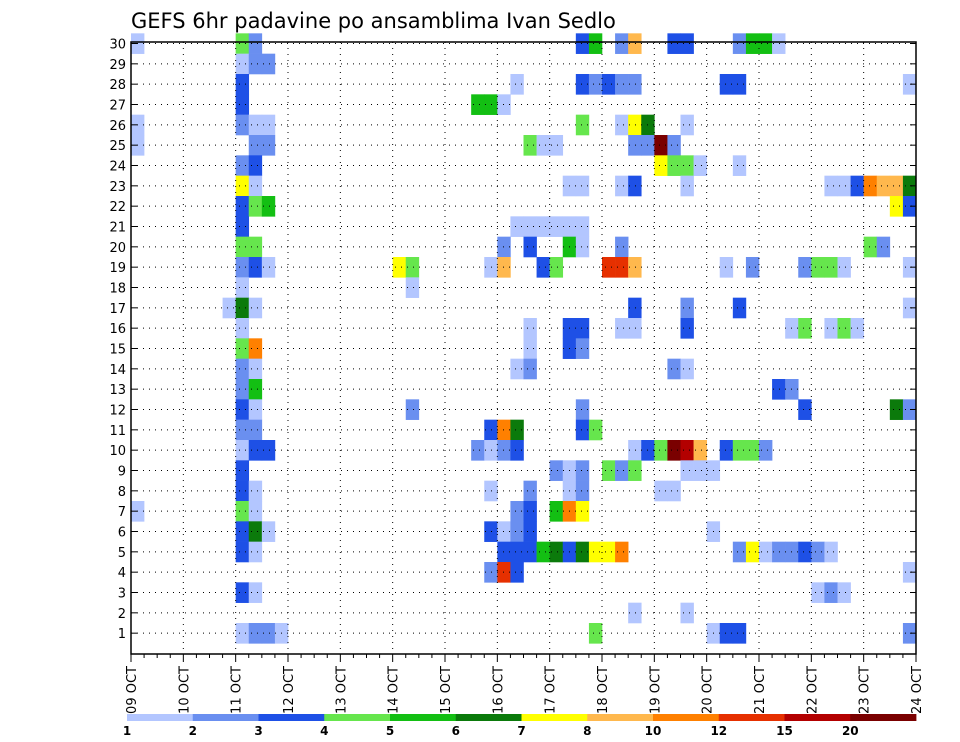 The image size is (960, 742). I want to click on x-tick-label: 18 OCT, so click(603, 690).